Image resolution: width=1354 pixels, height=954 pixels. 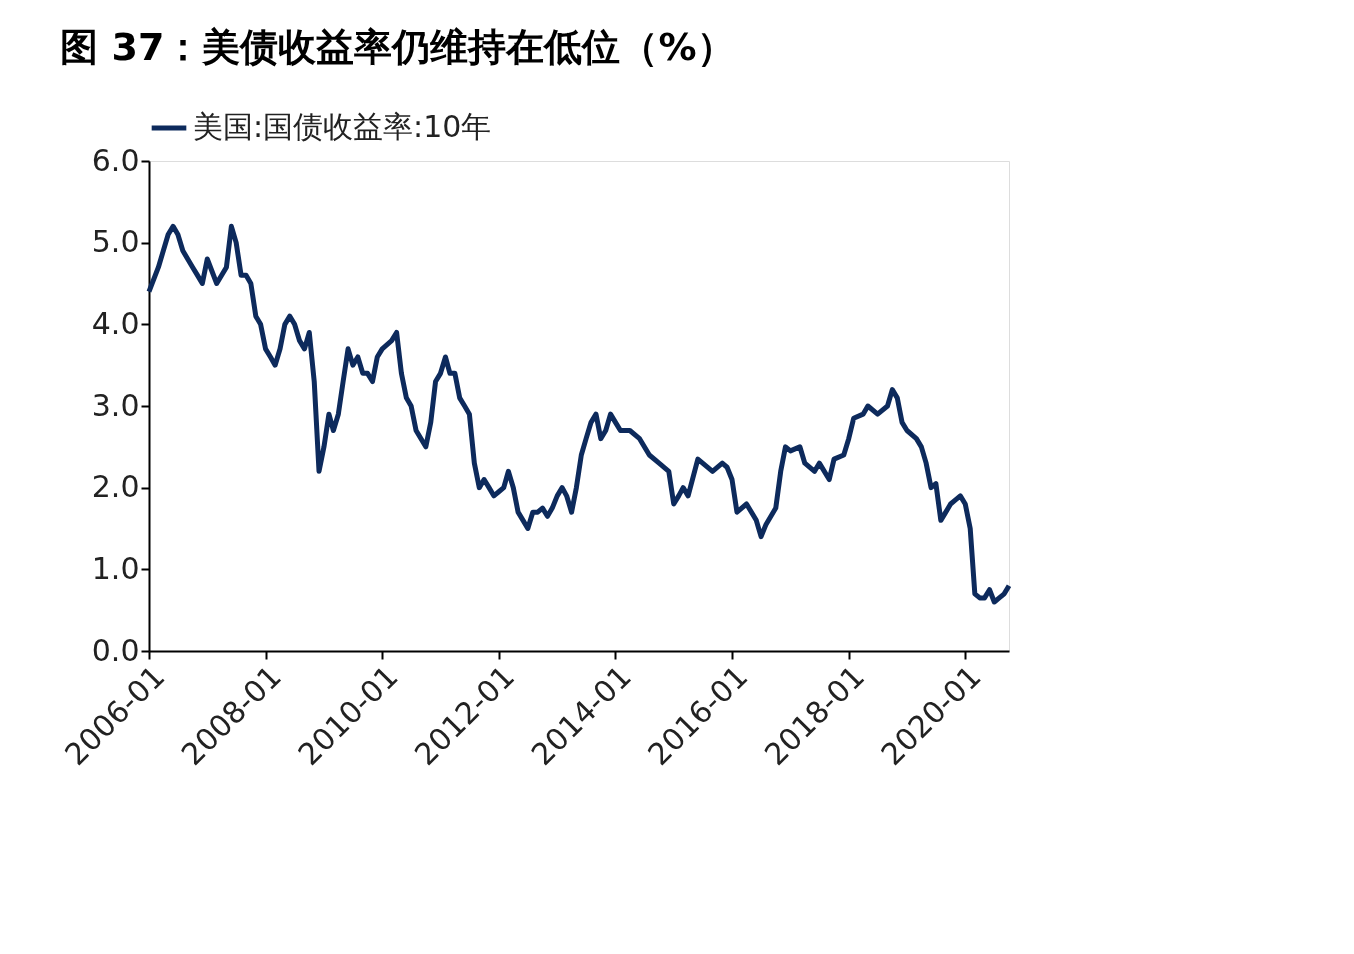 I want to click on y-tick-label: 5.0, so click(x=115, y=242).